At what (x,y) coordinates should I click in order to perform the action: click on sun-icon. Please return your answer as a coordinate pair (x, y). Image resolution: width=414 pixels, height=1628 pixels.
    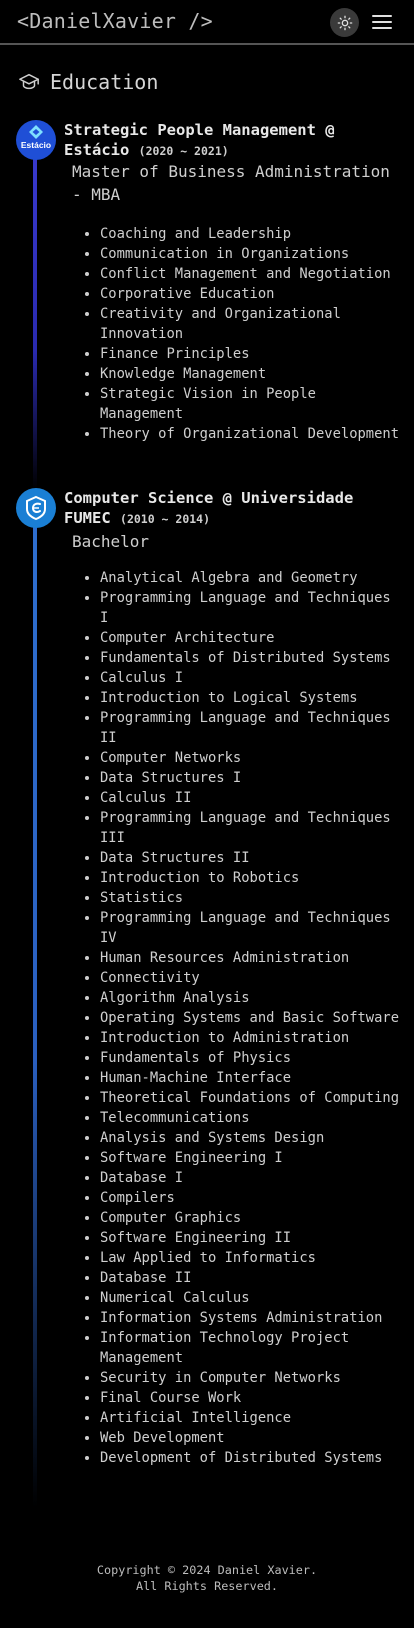
    Looking at the image, I should click on (344, 22).